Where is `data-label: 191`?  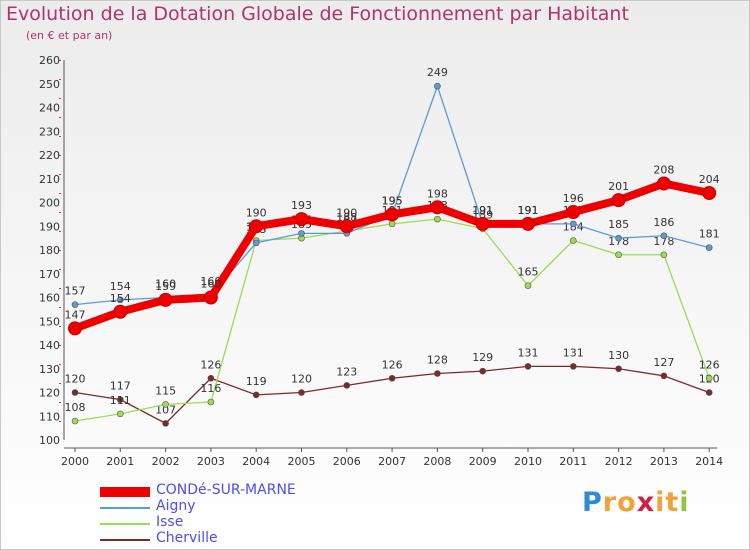 data-label: 191 is located at coordinates (528, 210).